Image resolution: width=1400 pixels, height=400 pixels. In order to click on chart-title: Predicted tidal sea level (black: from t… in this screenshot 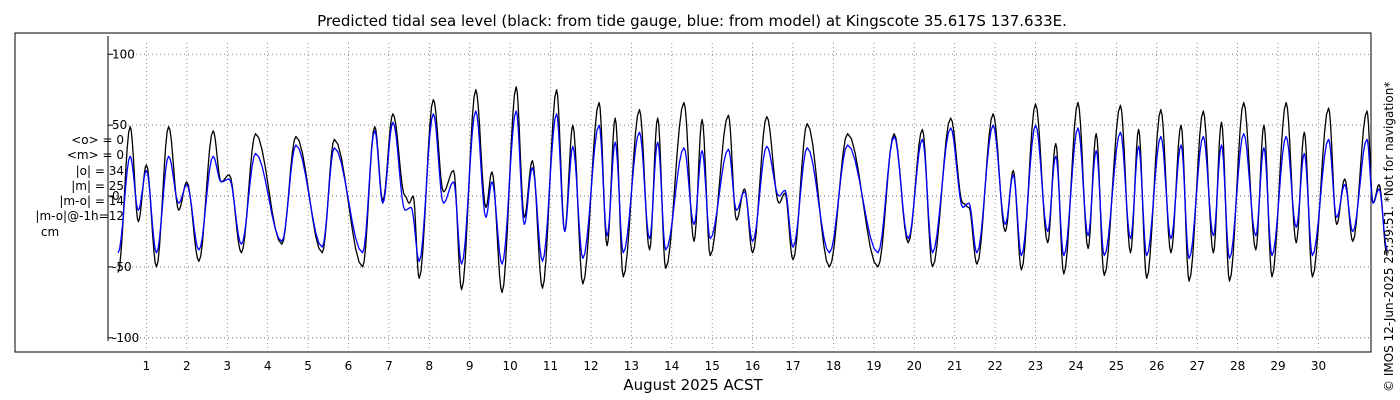, I will do `click(692, 21)`.